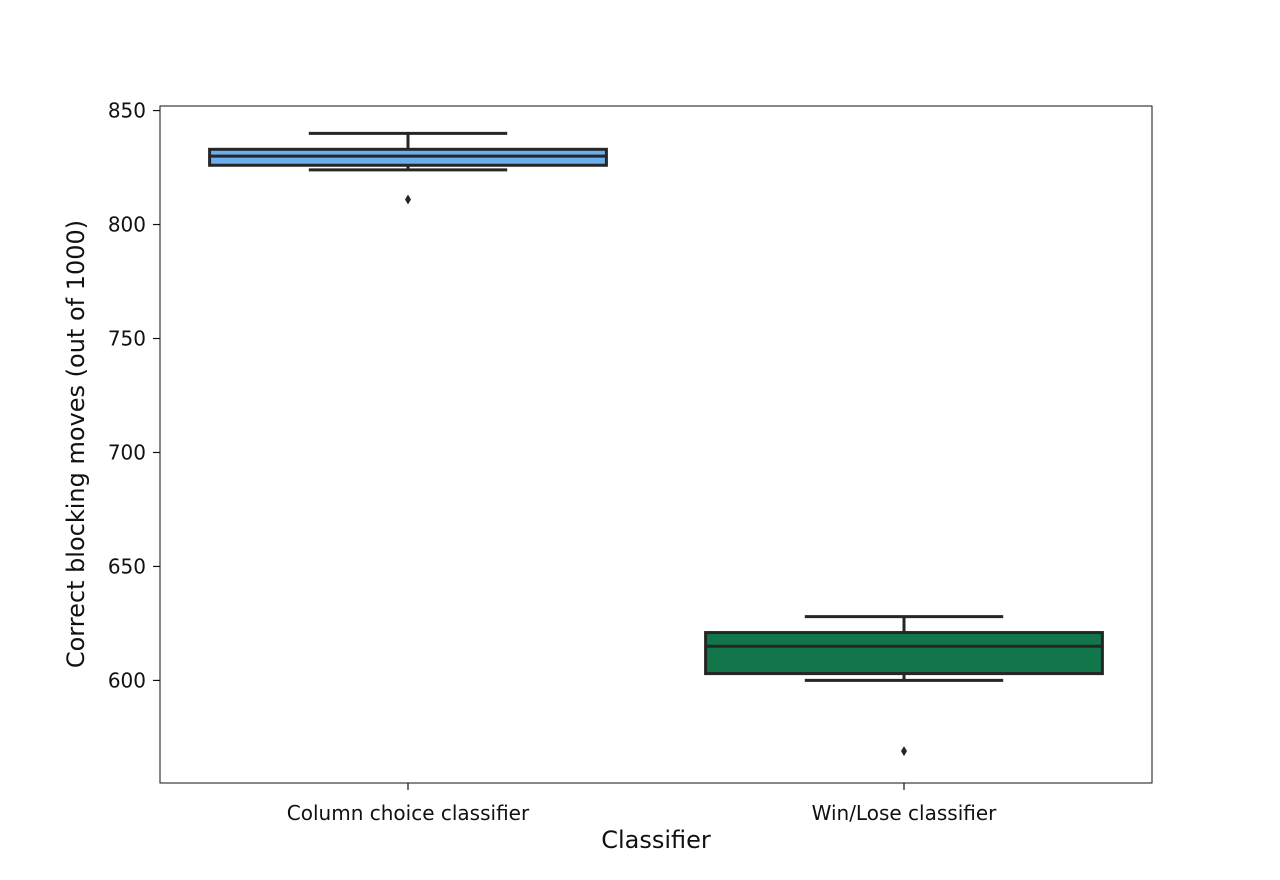 Image resolution: width=1280 pixels, height=880 pixels. Describe the element at coordinates (127, 566) in the screenshot. I see `y-tick-label-650: 650` at that location.